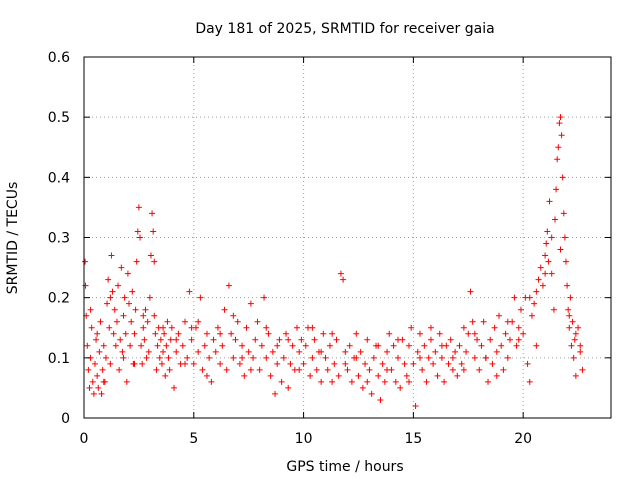 Image resolution: width=640 pixels, height=480 pixels. Describe the element at coordinates (13, 238) in the screenshot. I see `y-axis-label: SRMTID / TECUs` at that location.